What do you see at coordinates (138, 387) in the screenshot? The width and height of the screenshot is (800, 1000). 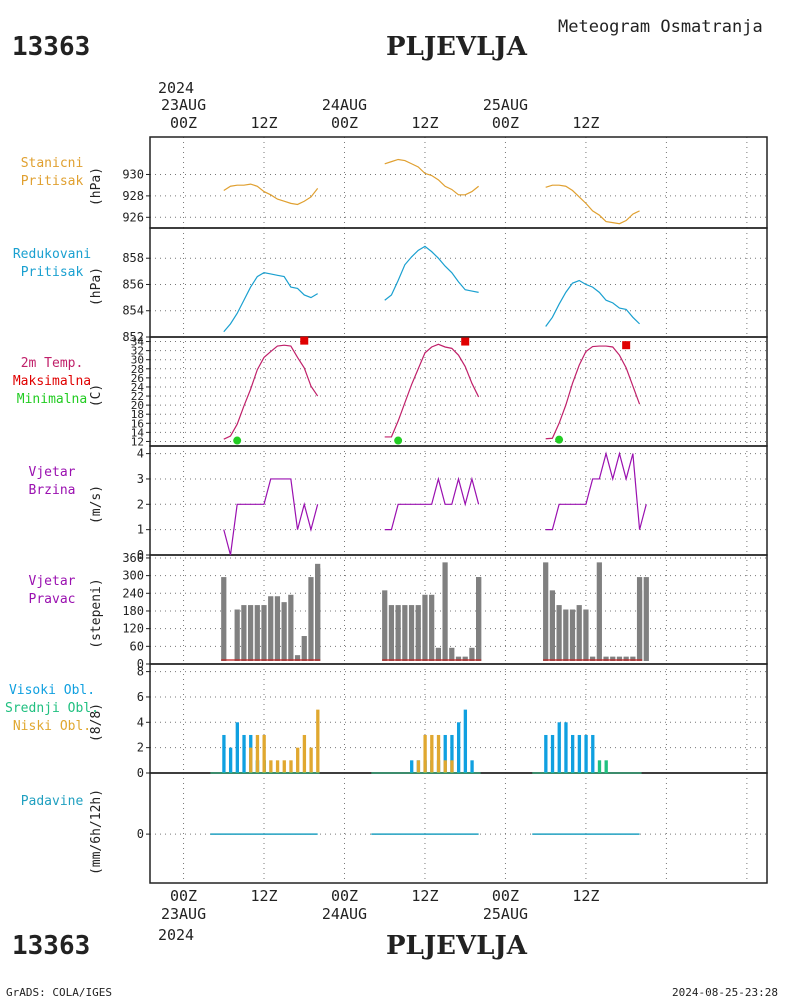 I see `y-tick-label-temperature: 24` at bounding box center [138, 387].